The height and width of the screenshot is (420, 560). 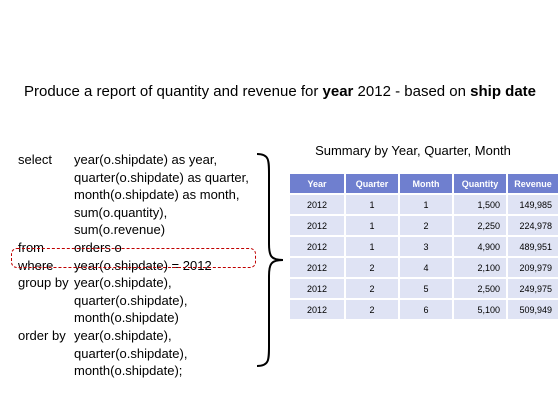 What do you see at coordinates (317, 183) in the screenshot?
I see `column-header-year: Year` at bounding box center [317, 183].